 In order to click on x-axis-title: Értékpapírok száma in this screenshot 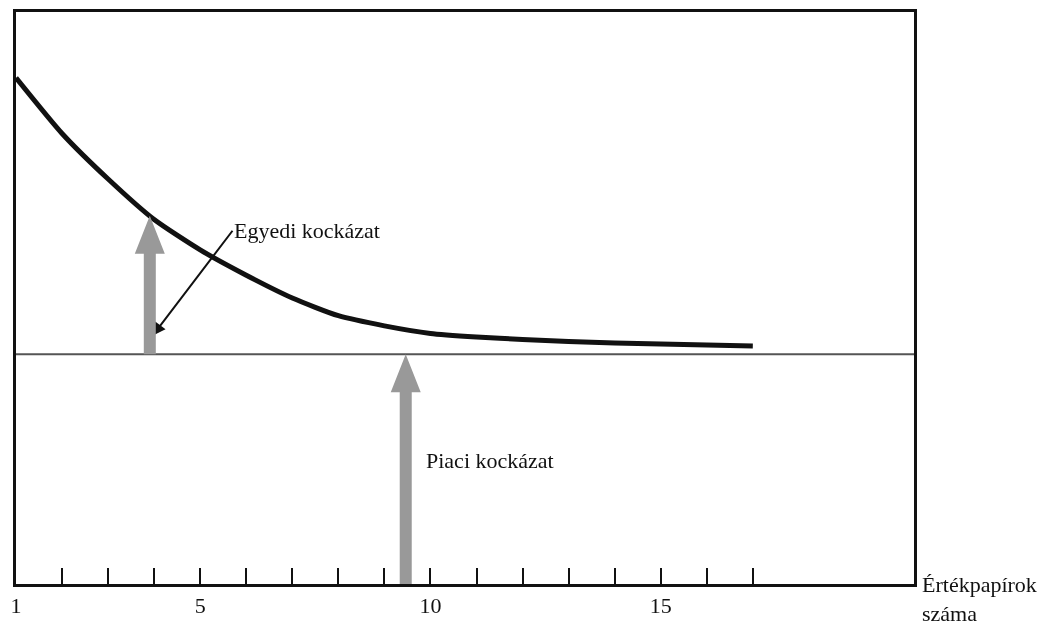, I will do `click(979, 599)`.